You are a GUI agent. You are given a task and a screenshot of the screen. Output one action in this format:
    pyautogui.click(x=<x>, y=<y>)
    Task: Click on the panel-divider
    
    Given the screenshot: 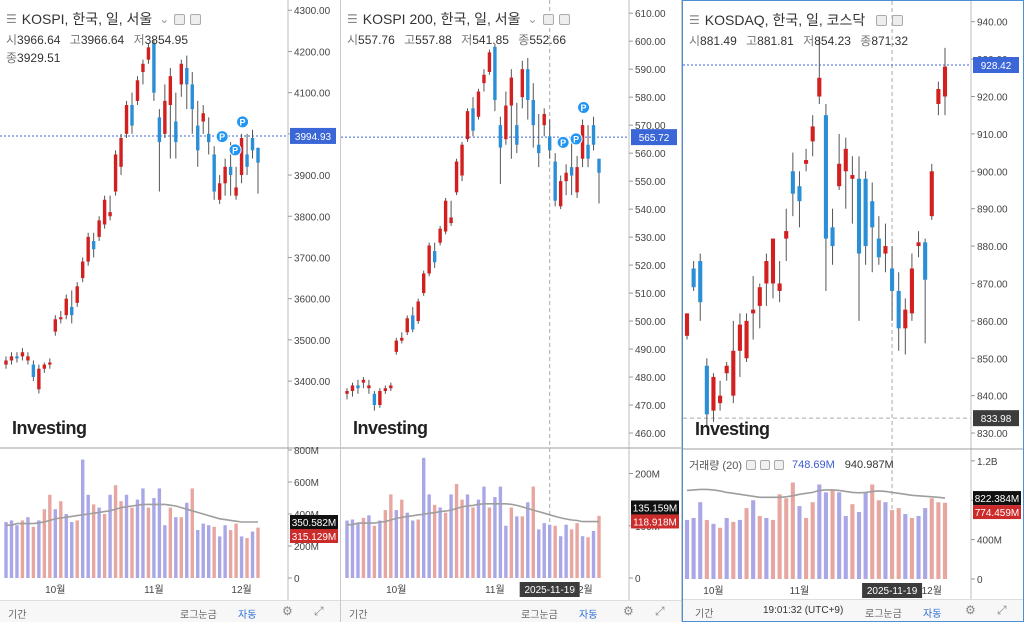 What is the action you would take?
    pyautogui.click(x=681, y=311)
    